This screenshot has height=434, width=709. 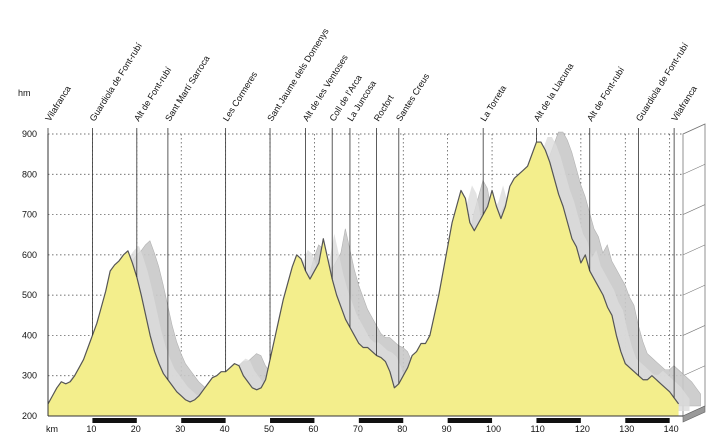 What do you see at coordinates (626, 429) in the screenshot?
I see `x-tick-label: 130` at bounding box center [626, 429].